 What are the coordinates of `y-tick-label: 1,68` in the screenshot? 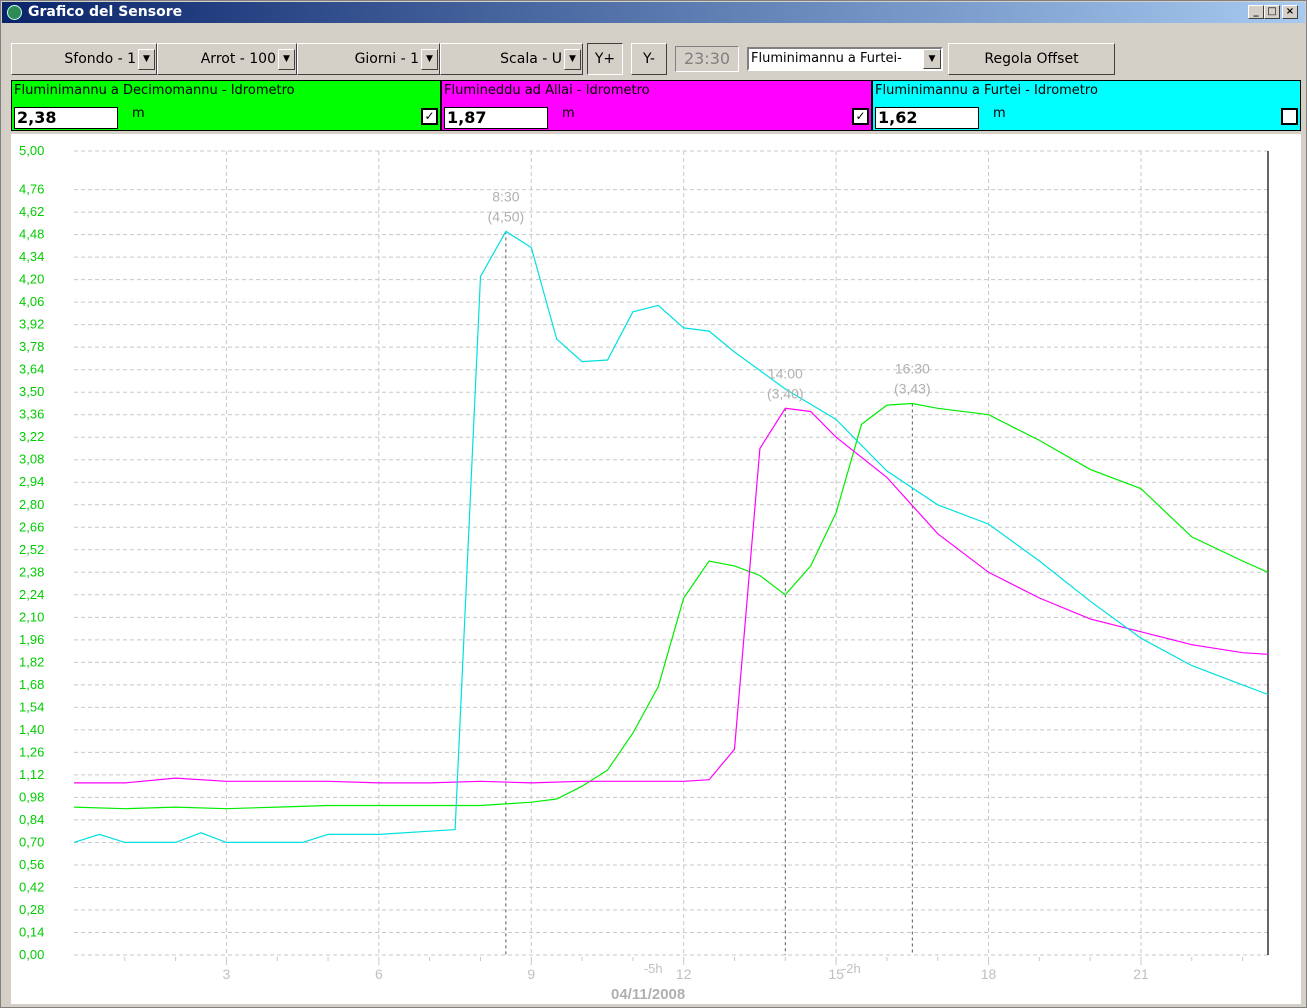 It's located at (31, 684).